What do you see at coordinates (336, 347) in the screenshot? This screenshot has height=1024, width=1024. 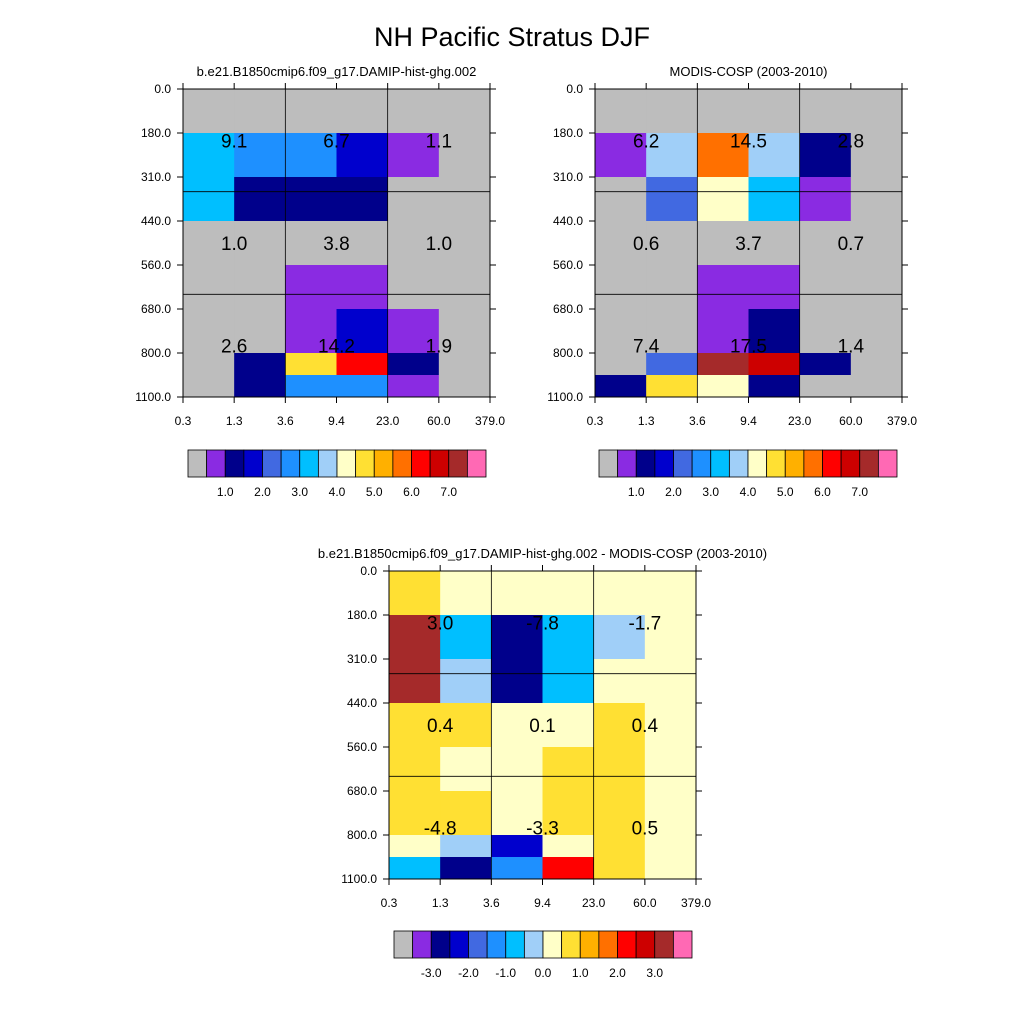 I see `box-value-label: 14.2` at bounding box center [336, 347].